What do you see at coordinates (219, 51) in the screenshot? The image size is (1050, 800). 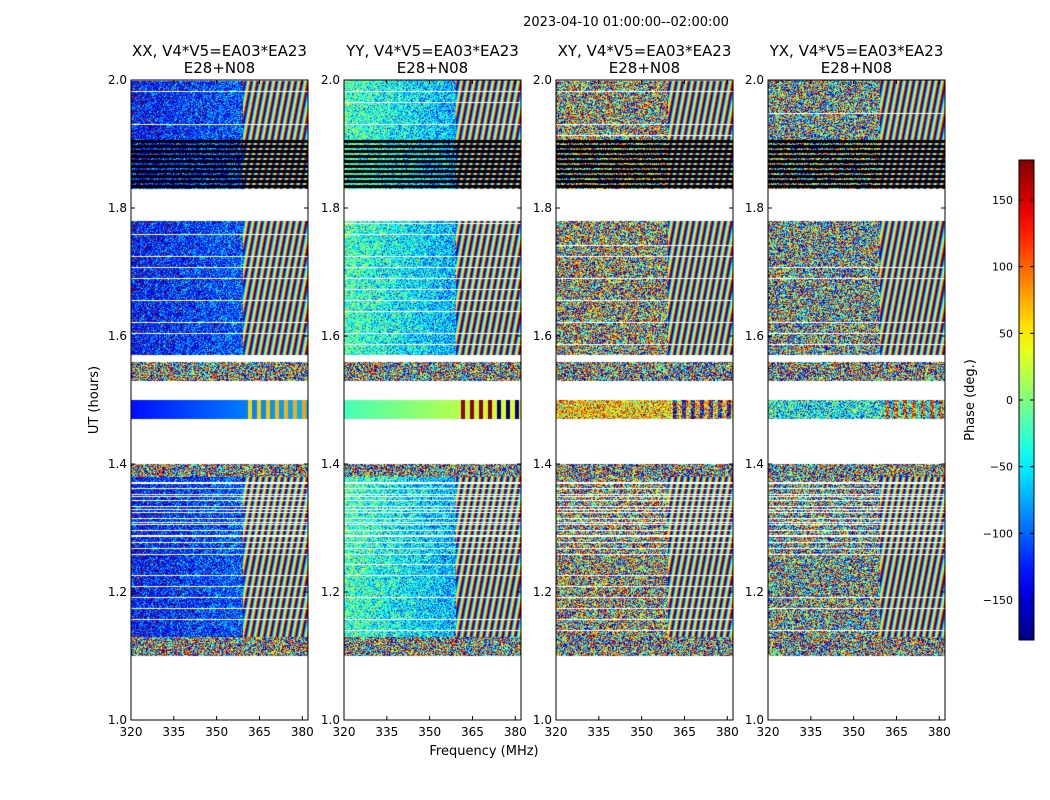 I see `panel-title-line1: XX, V4*V5=EA03*EA23` at bounding box center [219, 51].